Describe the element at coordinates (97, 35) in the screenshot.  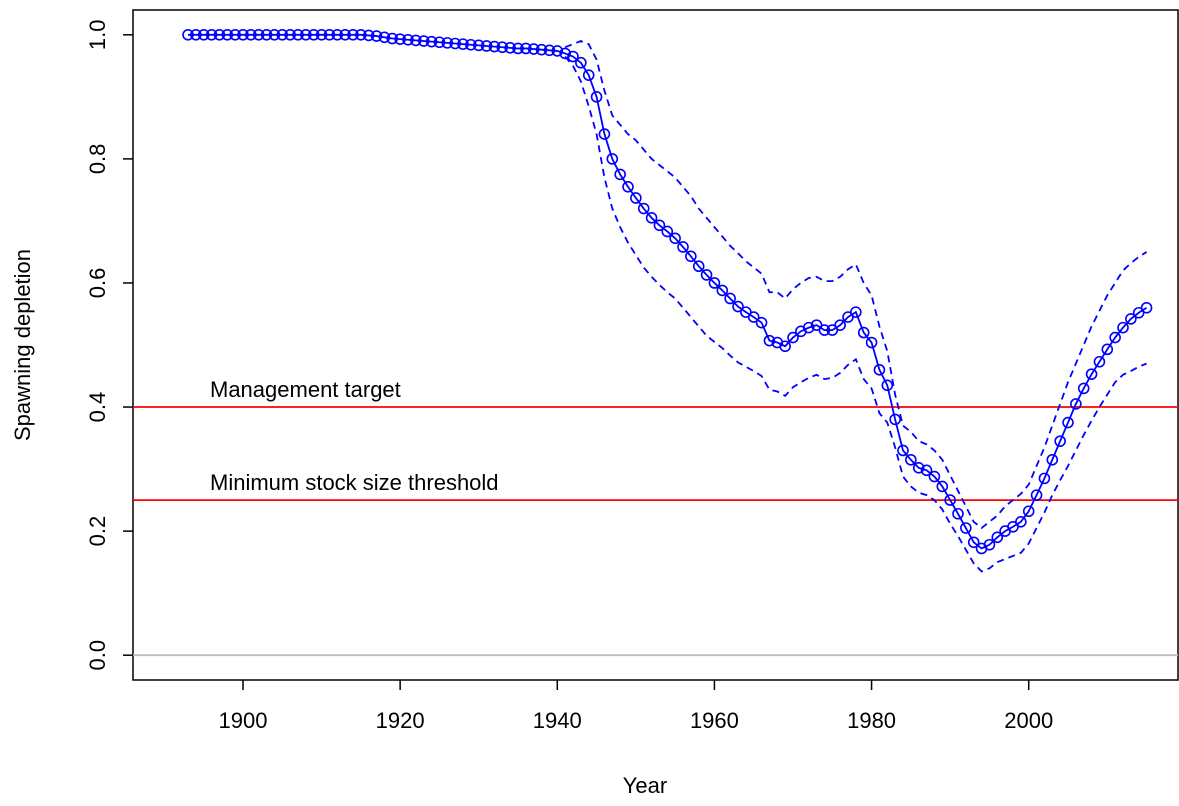
I see `y-tick-label: 1.0` at that location.